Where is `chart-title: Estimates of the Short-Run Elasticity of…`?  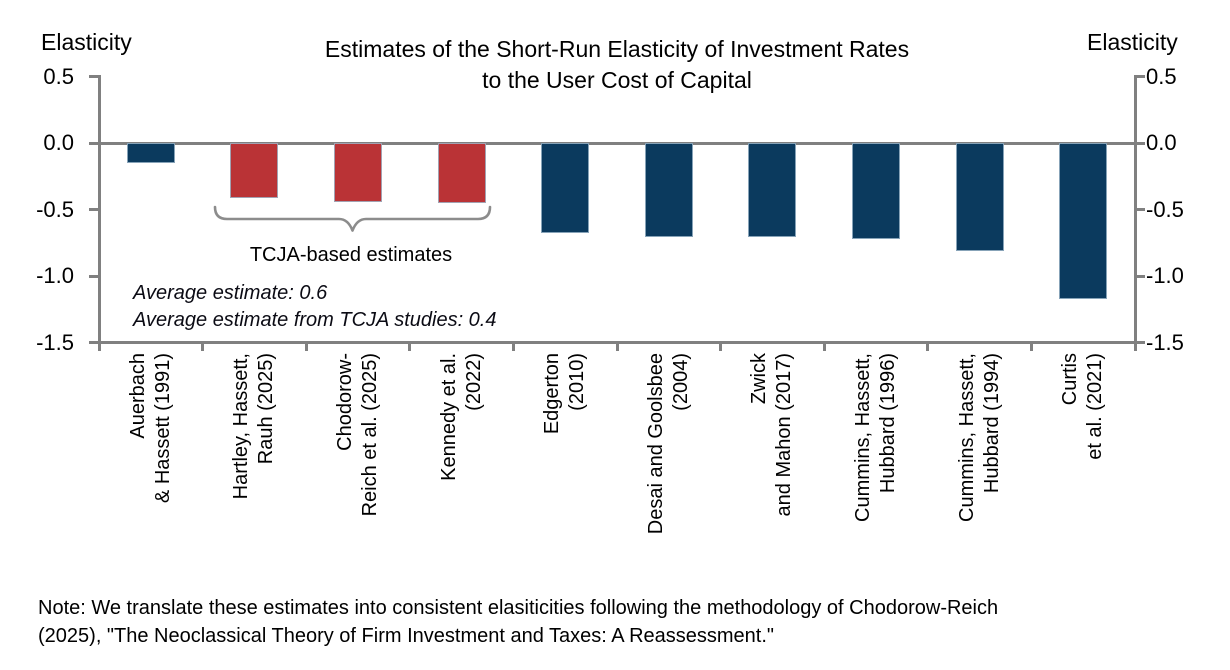
chart-title: Estimates of the Short-Run Elasticity of… is located at coordinates (617, 64).